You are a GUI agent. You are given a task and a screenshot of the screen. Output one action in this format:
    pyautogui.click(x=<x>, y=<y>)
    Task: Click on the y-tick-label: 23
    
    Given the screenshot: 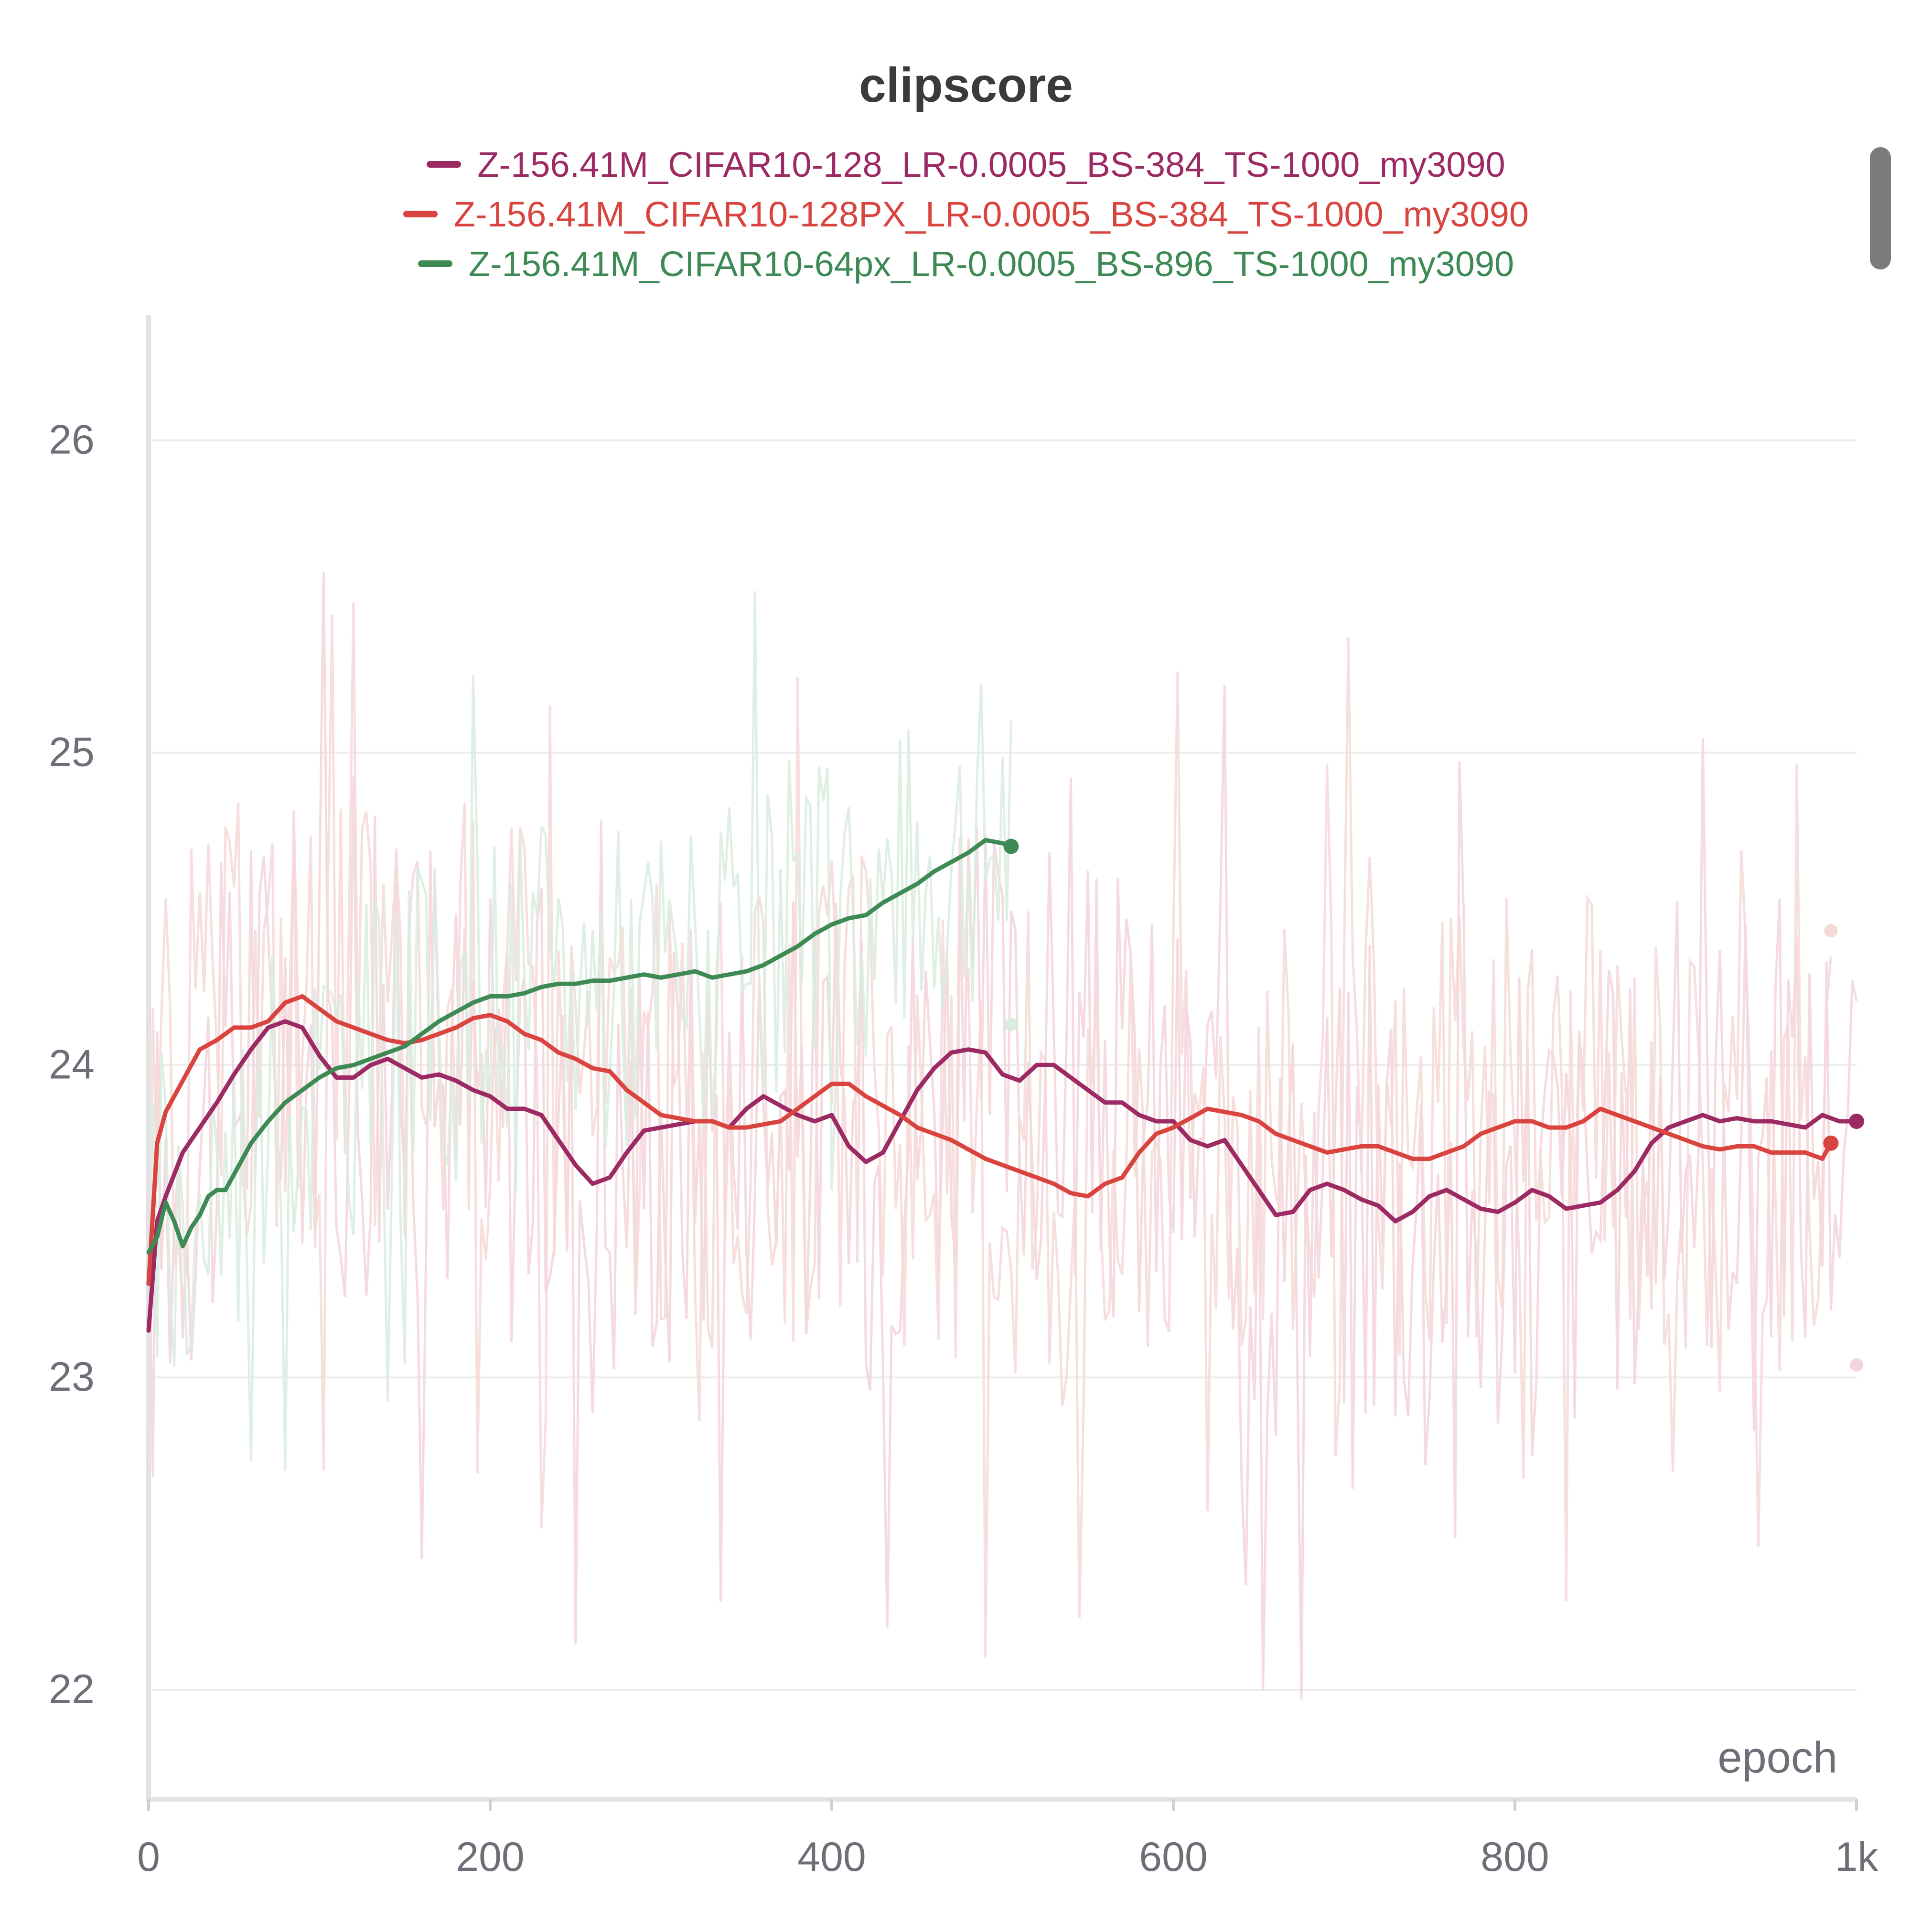 What is the action you would take?
    pyautogui.click(x=72, y=1377)
    